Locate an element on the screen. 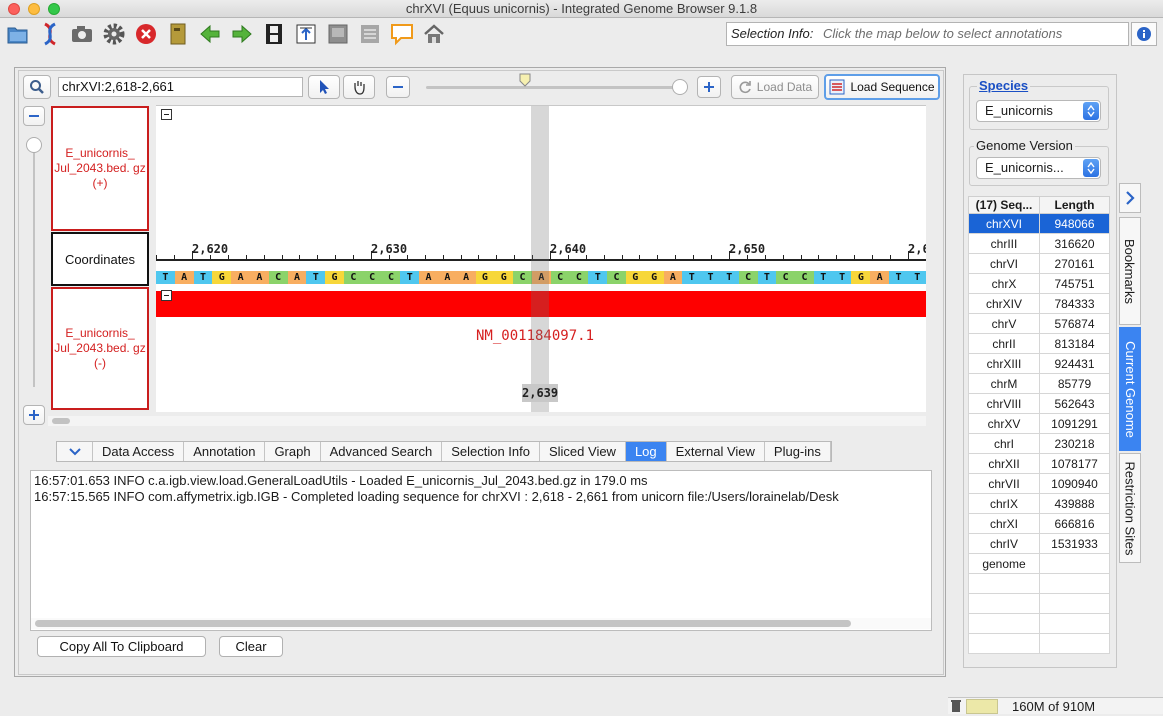 This screenshot has height=716, width=1163. back-arrow-icon is located at coordinates (210, 34).